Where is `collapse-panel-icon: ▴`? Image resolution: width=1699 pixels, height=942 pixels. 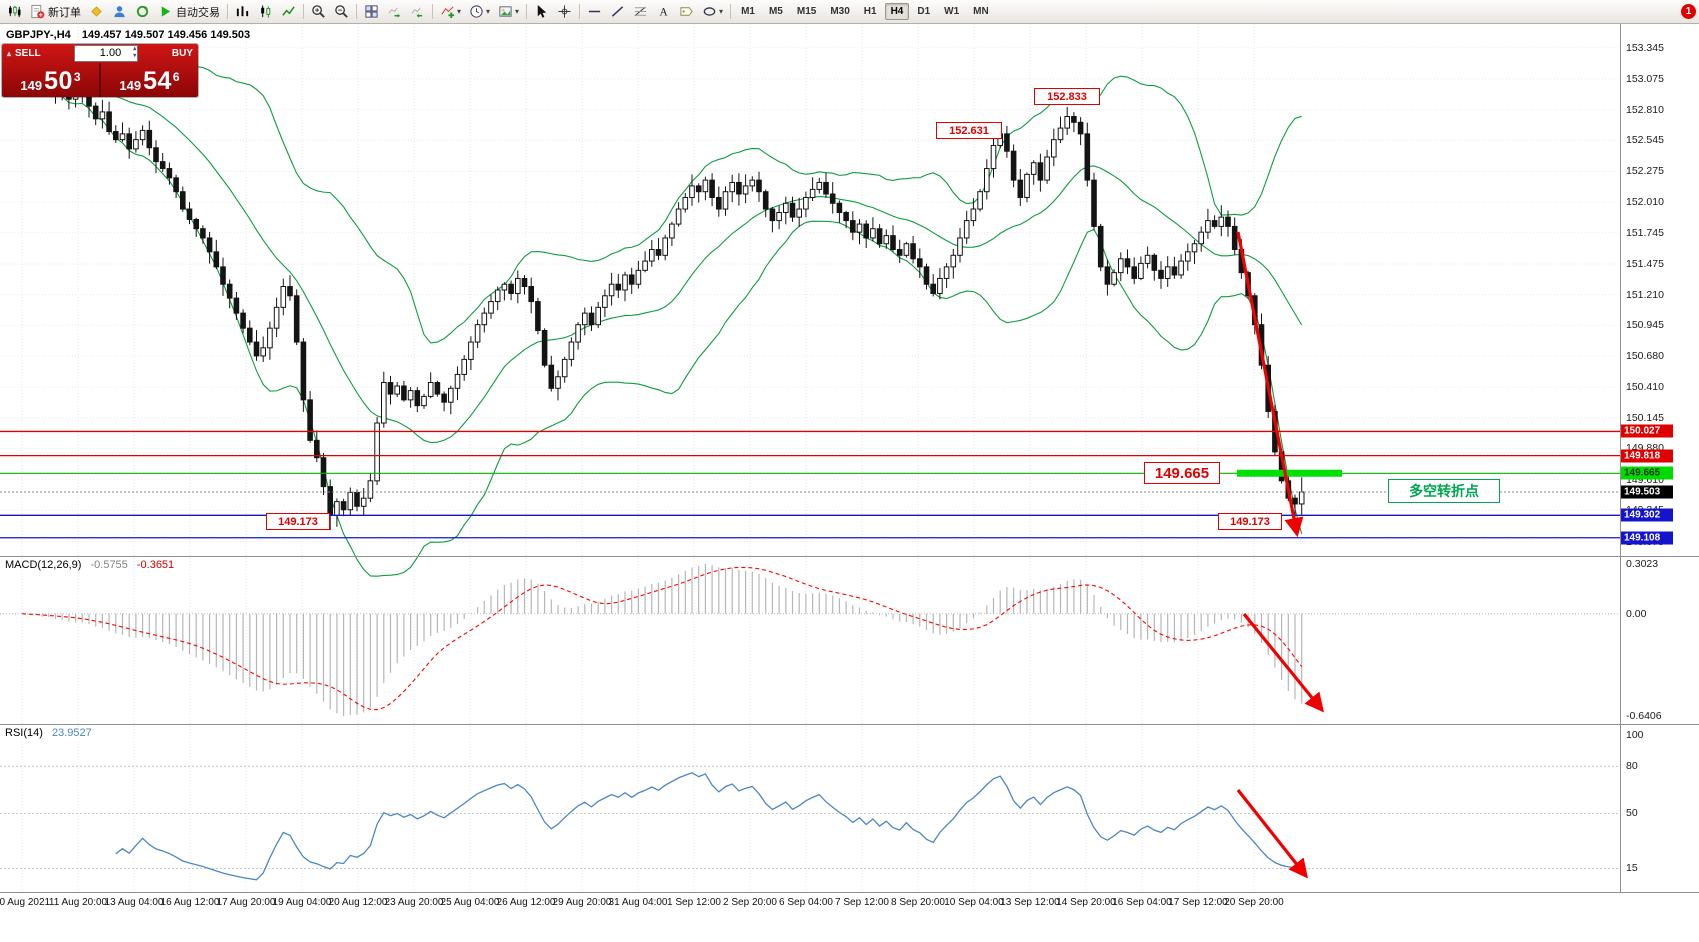
collapse-panel-icon: ▴ is located at coordinates (9, 53).